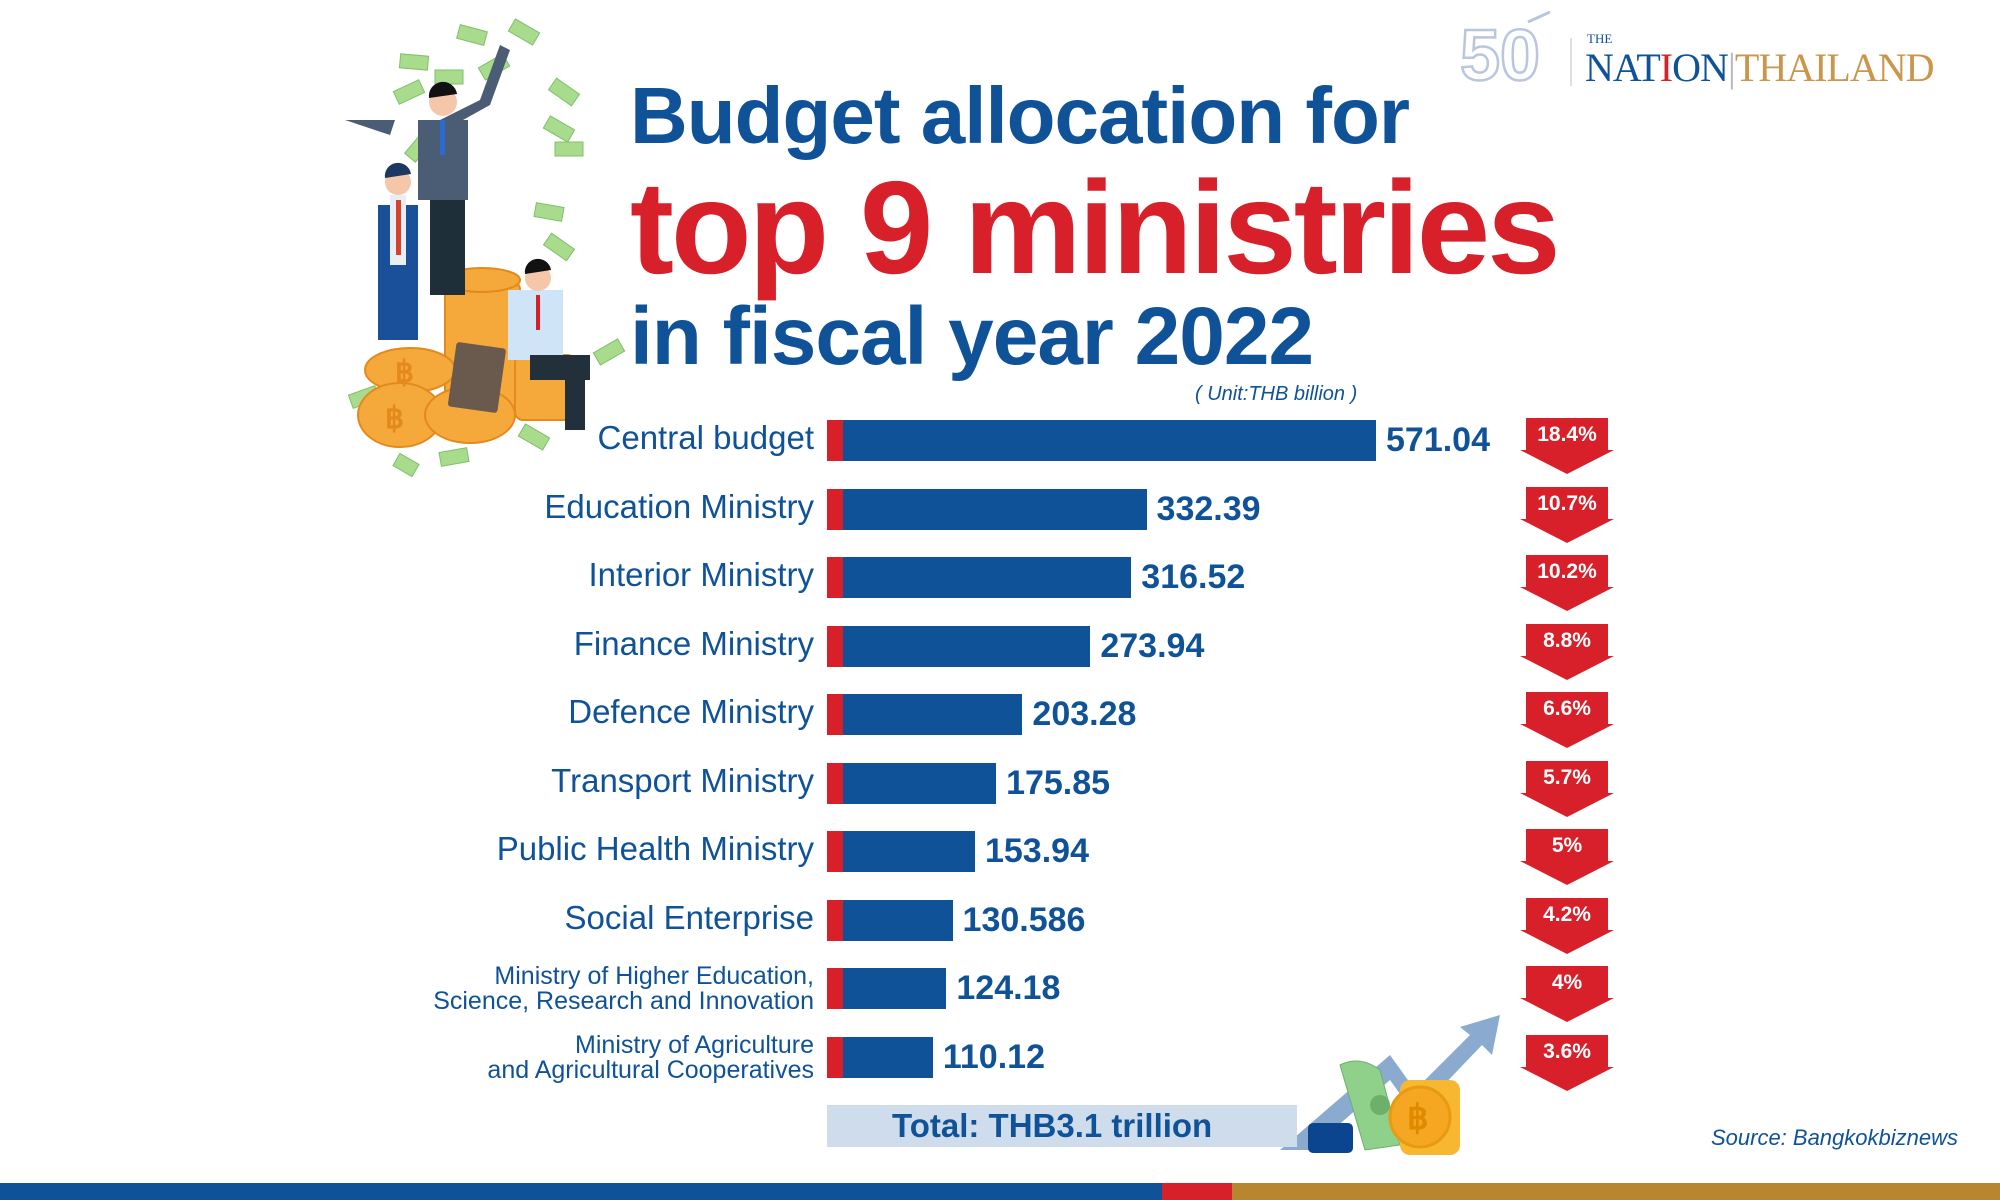 This screenshot has width=2000, height=1200. Describe the element at coordinates (1567, 777) in the screenshot. I see `share-text: 5.7%` at that location.